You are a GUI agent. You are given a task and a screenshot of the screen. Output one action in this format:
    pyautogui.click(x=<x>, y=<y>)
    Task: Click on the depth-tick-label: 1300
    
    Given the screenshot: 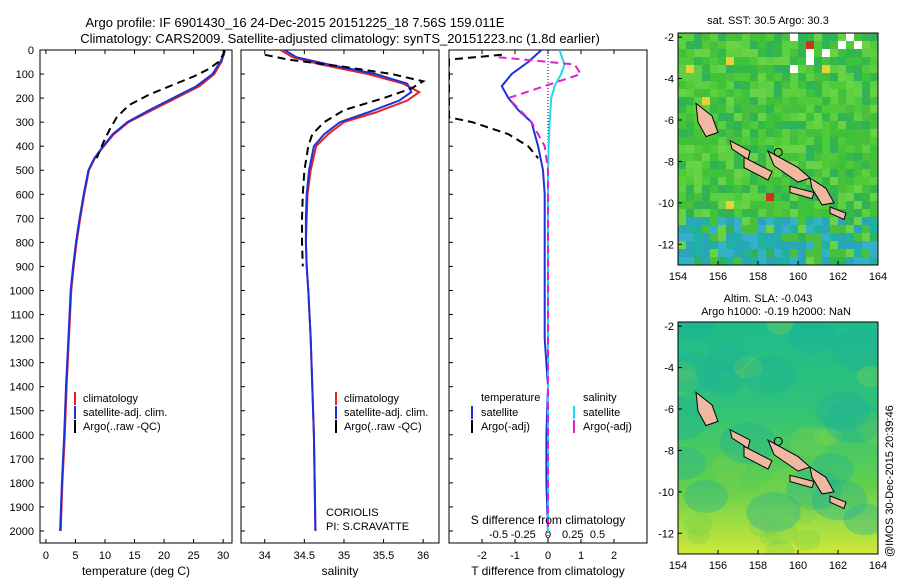 What is the action you would take?
    pyautogui.click(x=22, y=364)
    